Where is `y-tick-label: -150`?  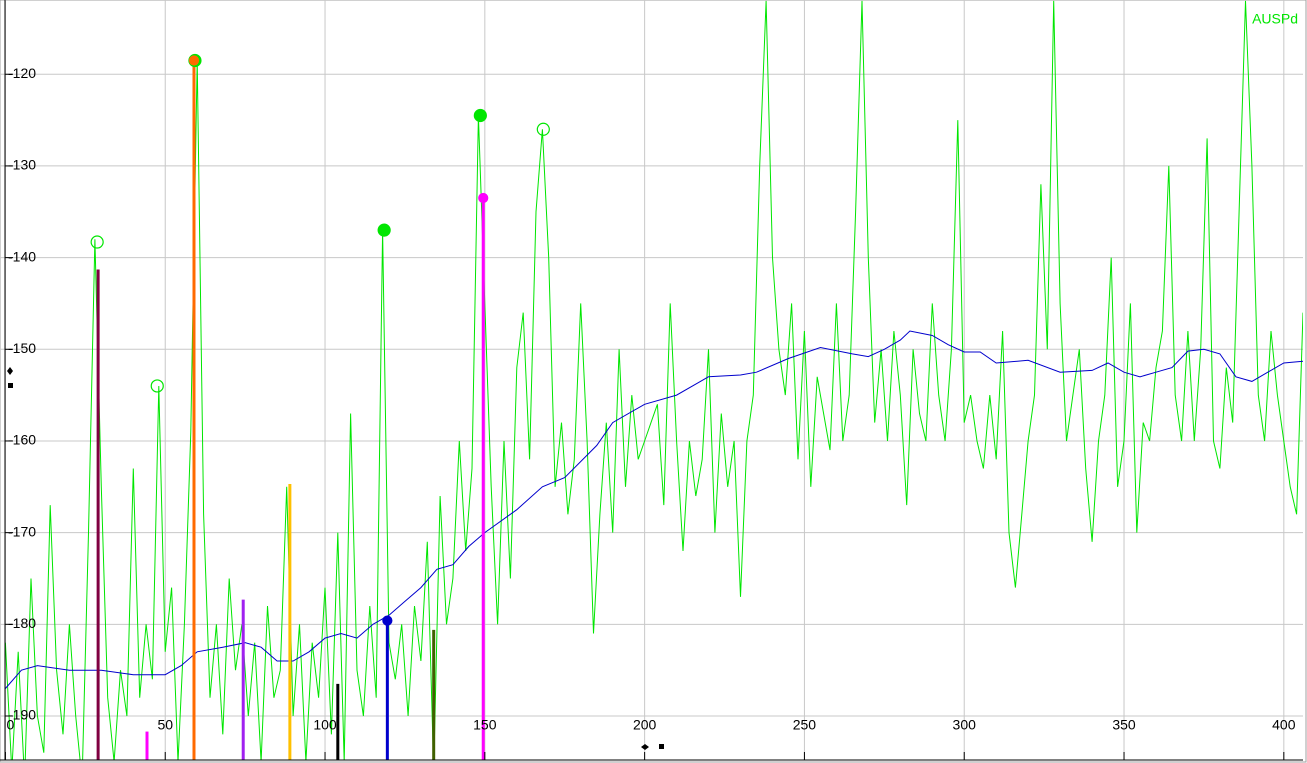
y-tick-label: -150 is located at coordinates (22, 348).